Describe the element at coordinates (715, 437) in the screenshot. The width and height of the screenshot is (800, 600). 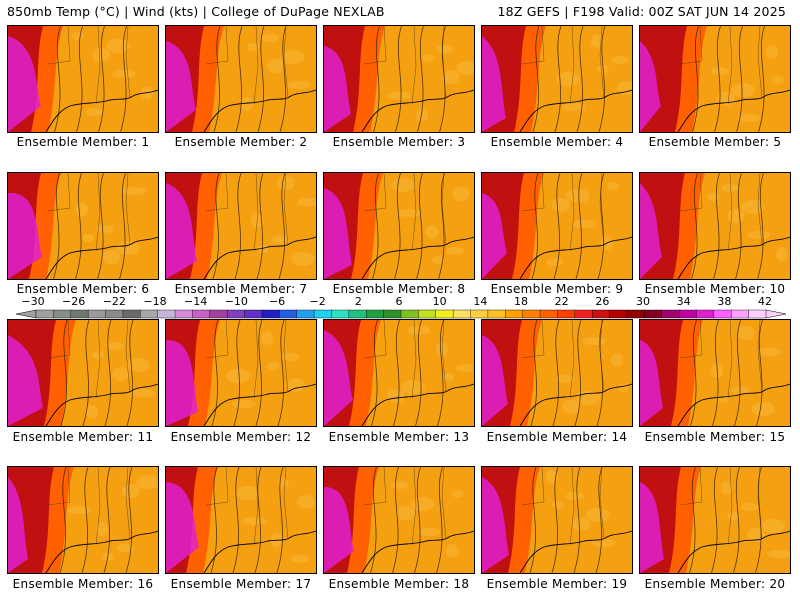
I see `ensemble-member-label: Ensemble Member: 15` at that location.